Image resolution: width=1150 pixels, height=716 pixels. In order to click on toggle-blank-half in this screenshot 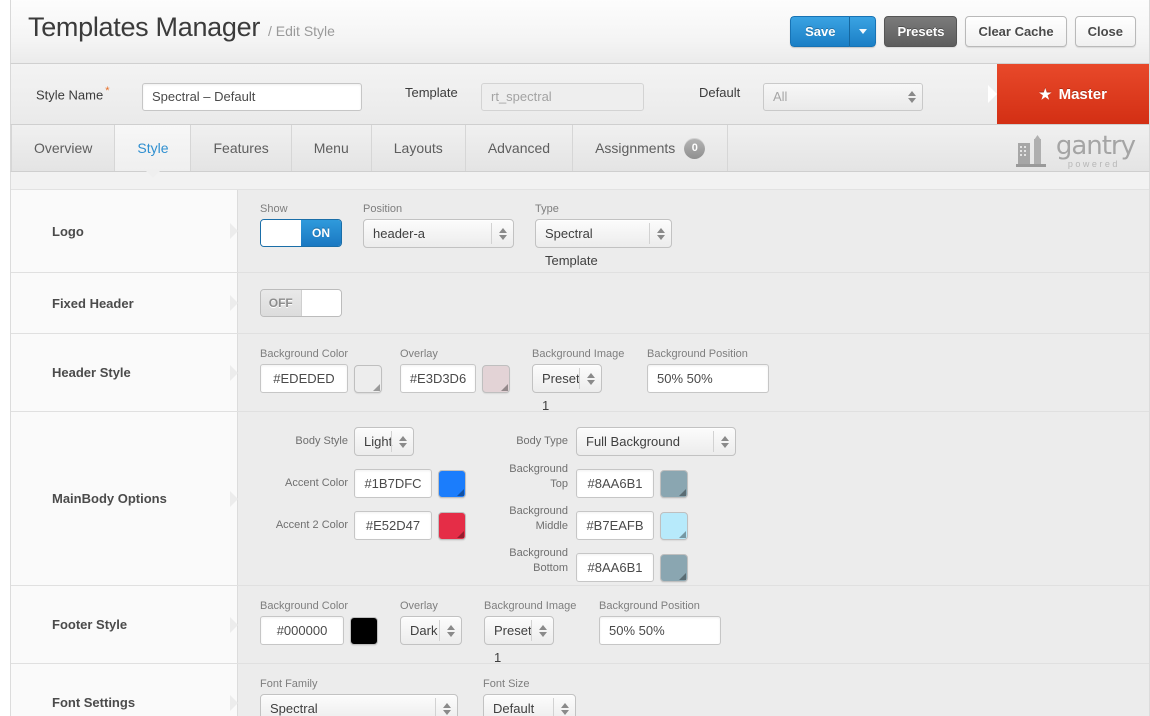, I will do `click(320, 303)`.